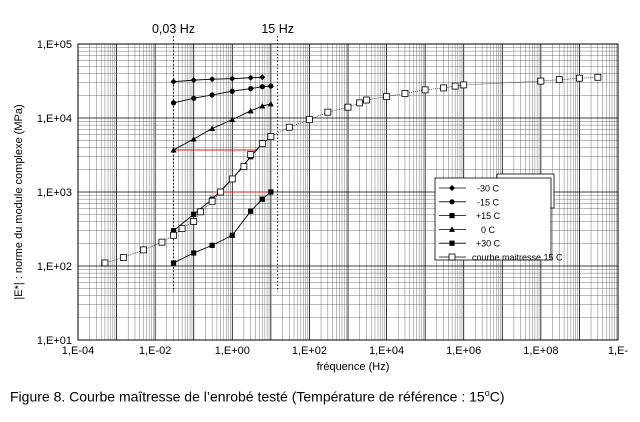  Describe the element at coordinates (386, 351) in the screenshot. I see `x-tick-label: 1,E+04` at that location.